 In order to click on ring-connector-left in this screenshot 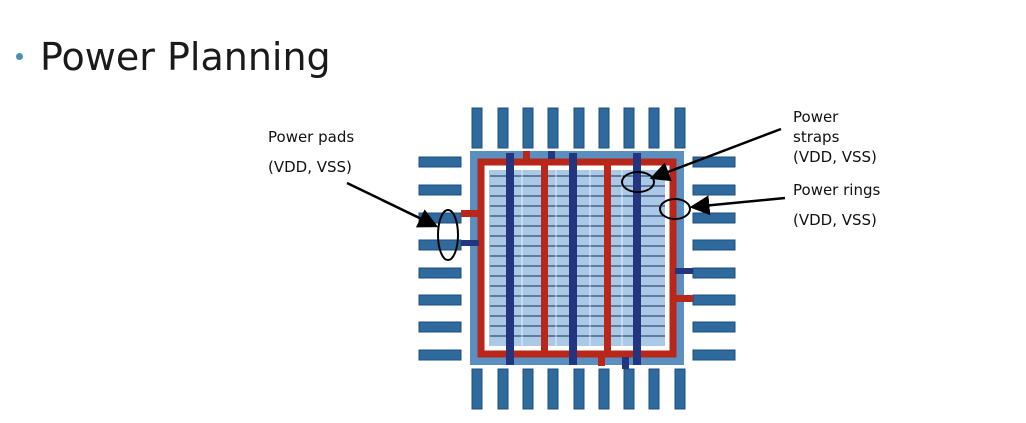, I will do `click(471, 213)`.